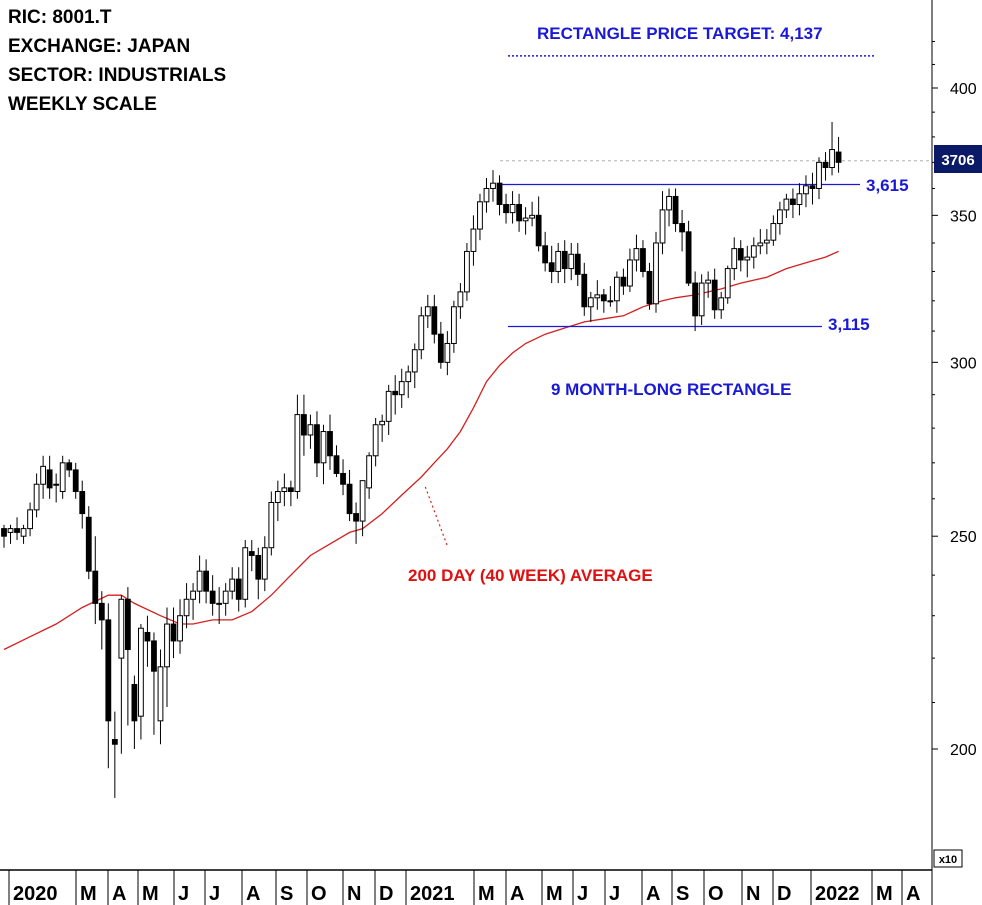 Image resolution: width=982 pixels, height=905 pixels. Describe the element at coordinates (963, 537) in the screenshot. I see `y-tick-label-1: 250` at that location.